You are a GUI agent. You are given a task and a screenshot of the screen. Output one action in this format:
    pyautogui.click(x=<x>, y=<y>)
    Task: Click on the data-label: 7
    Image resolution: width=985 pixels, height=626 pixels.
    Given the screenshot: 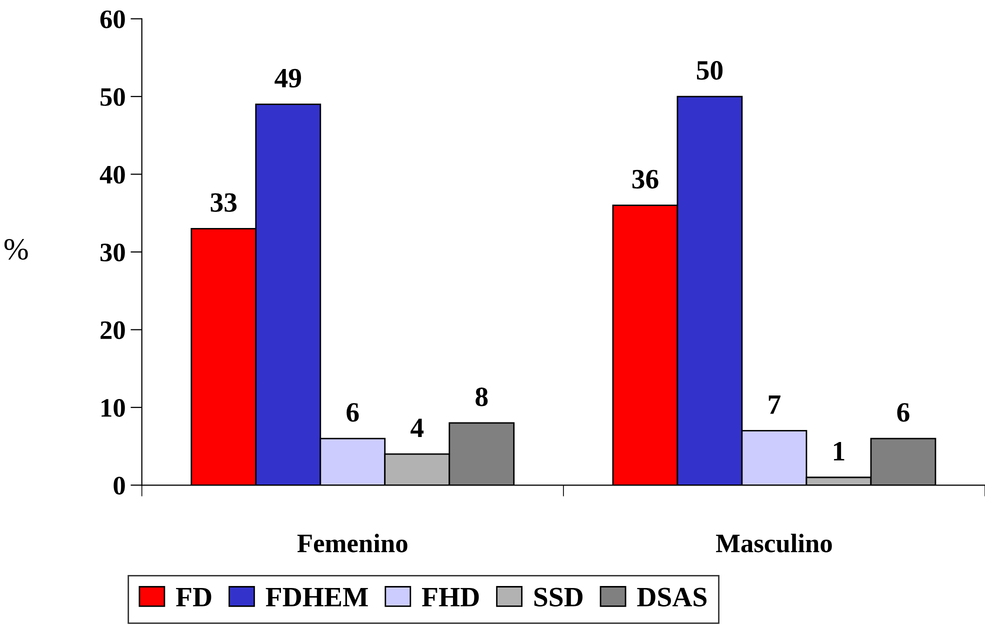 What is the action you would take?
    pyautogui.click(x=774, y=405)
    